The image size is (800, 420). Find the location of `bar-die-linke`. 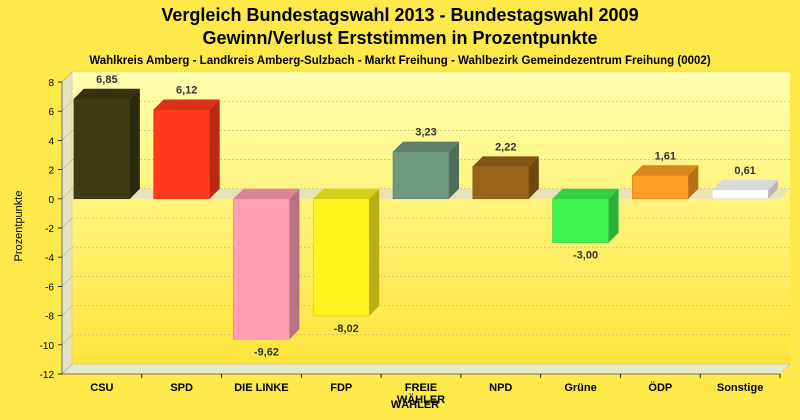

bar-die-linke is located at coordinates (266, 264).